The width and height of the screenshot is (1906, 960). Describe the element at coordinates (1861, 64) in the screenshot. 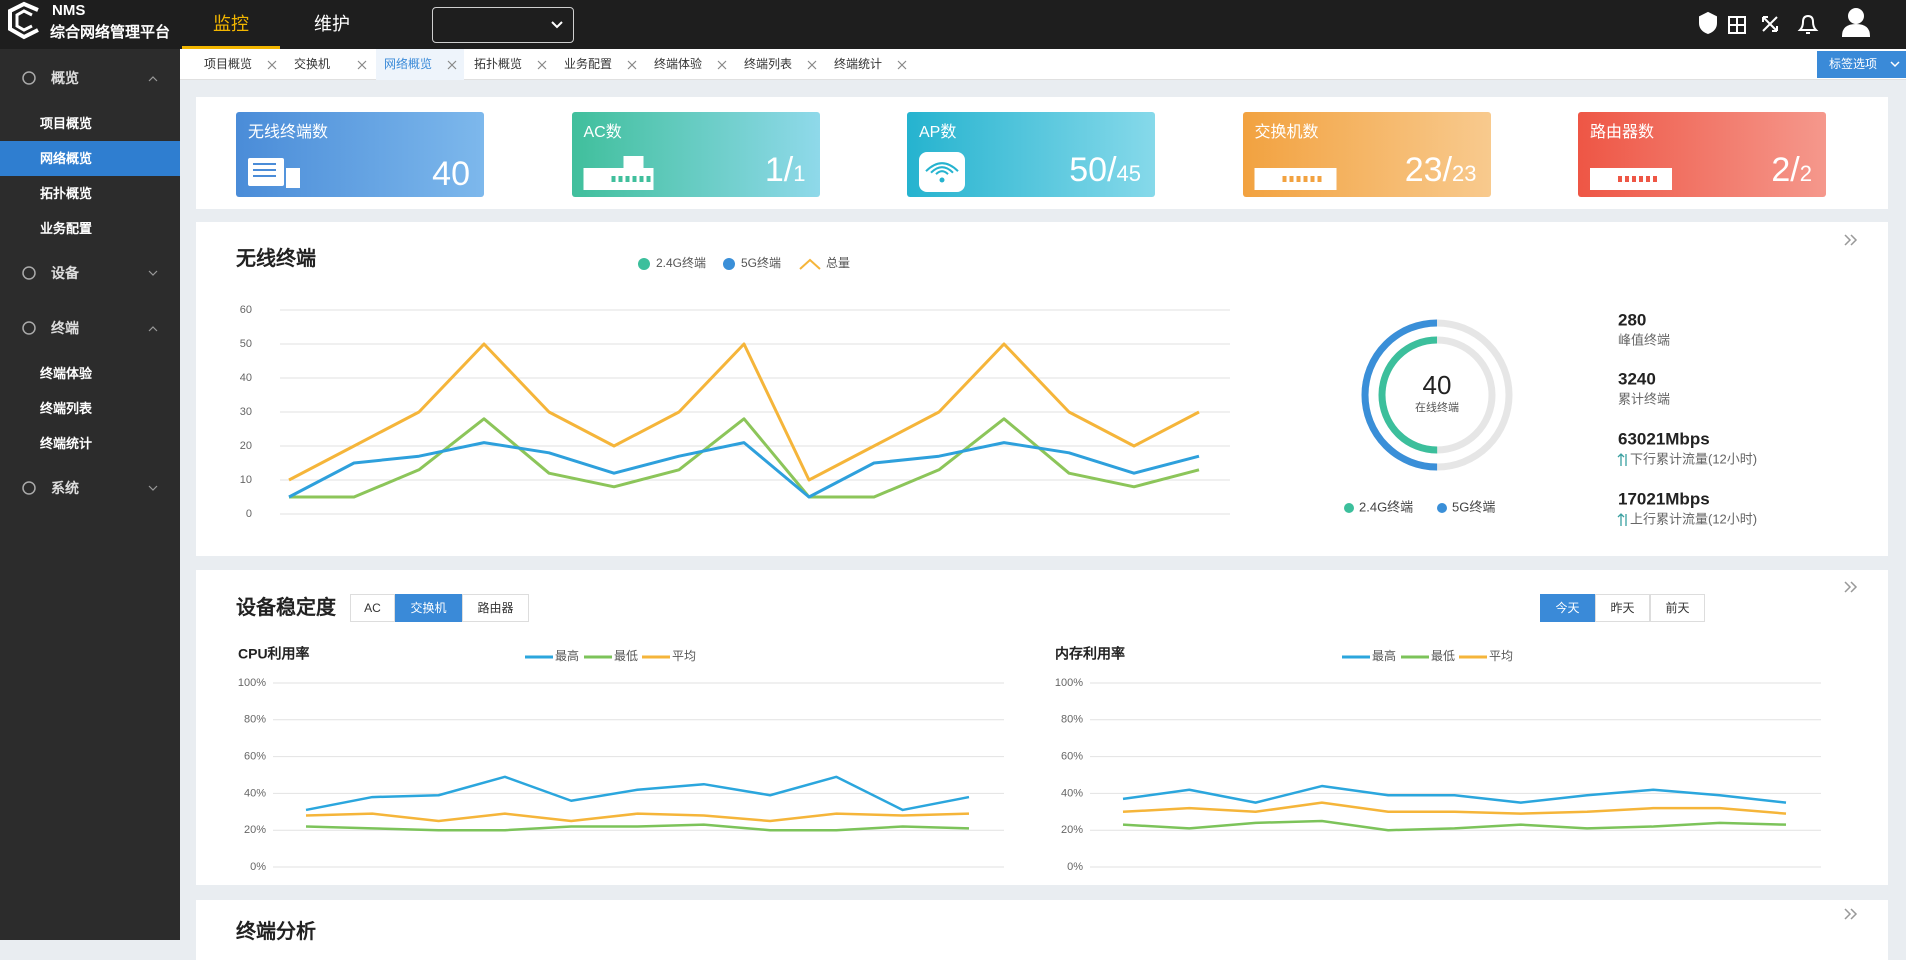

I see `tab-options: 标签选项` at that location.